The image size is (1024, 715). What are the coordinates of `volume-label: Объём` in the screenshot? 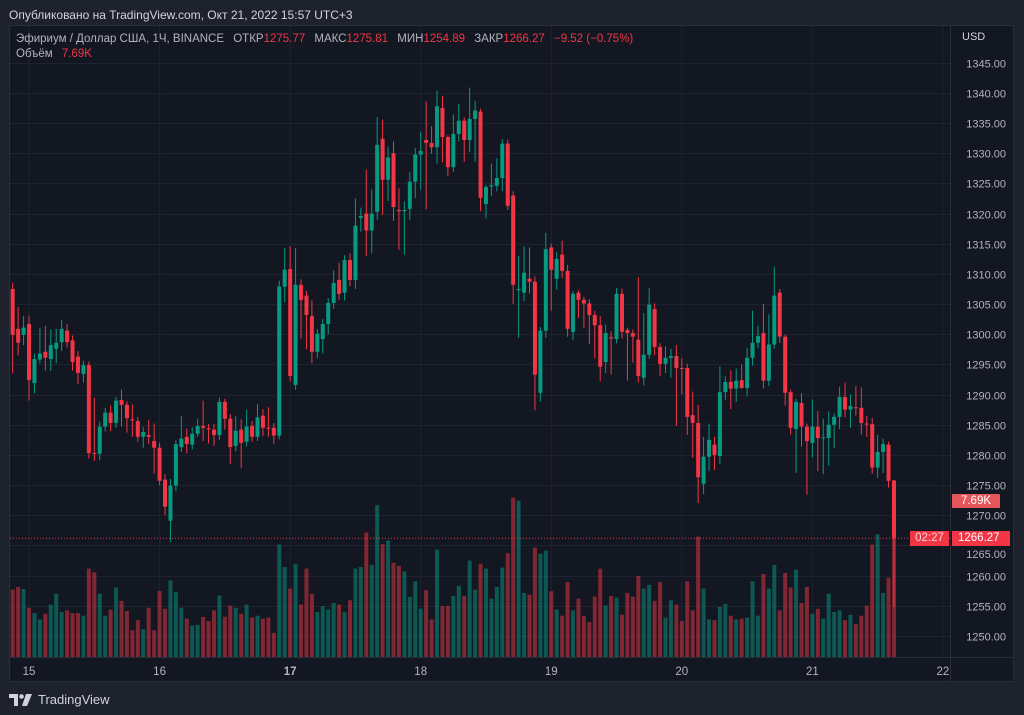 It's located at (34, 54).